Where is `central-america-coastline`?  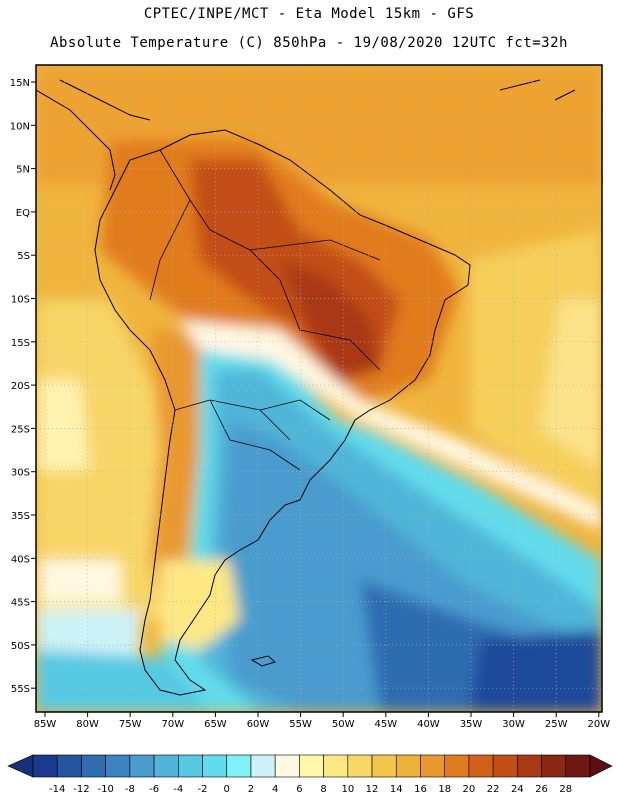
central-america-coastline is located at coordinates (93, 135).